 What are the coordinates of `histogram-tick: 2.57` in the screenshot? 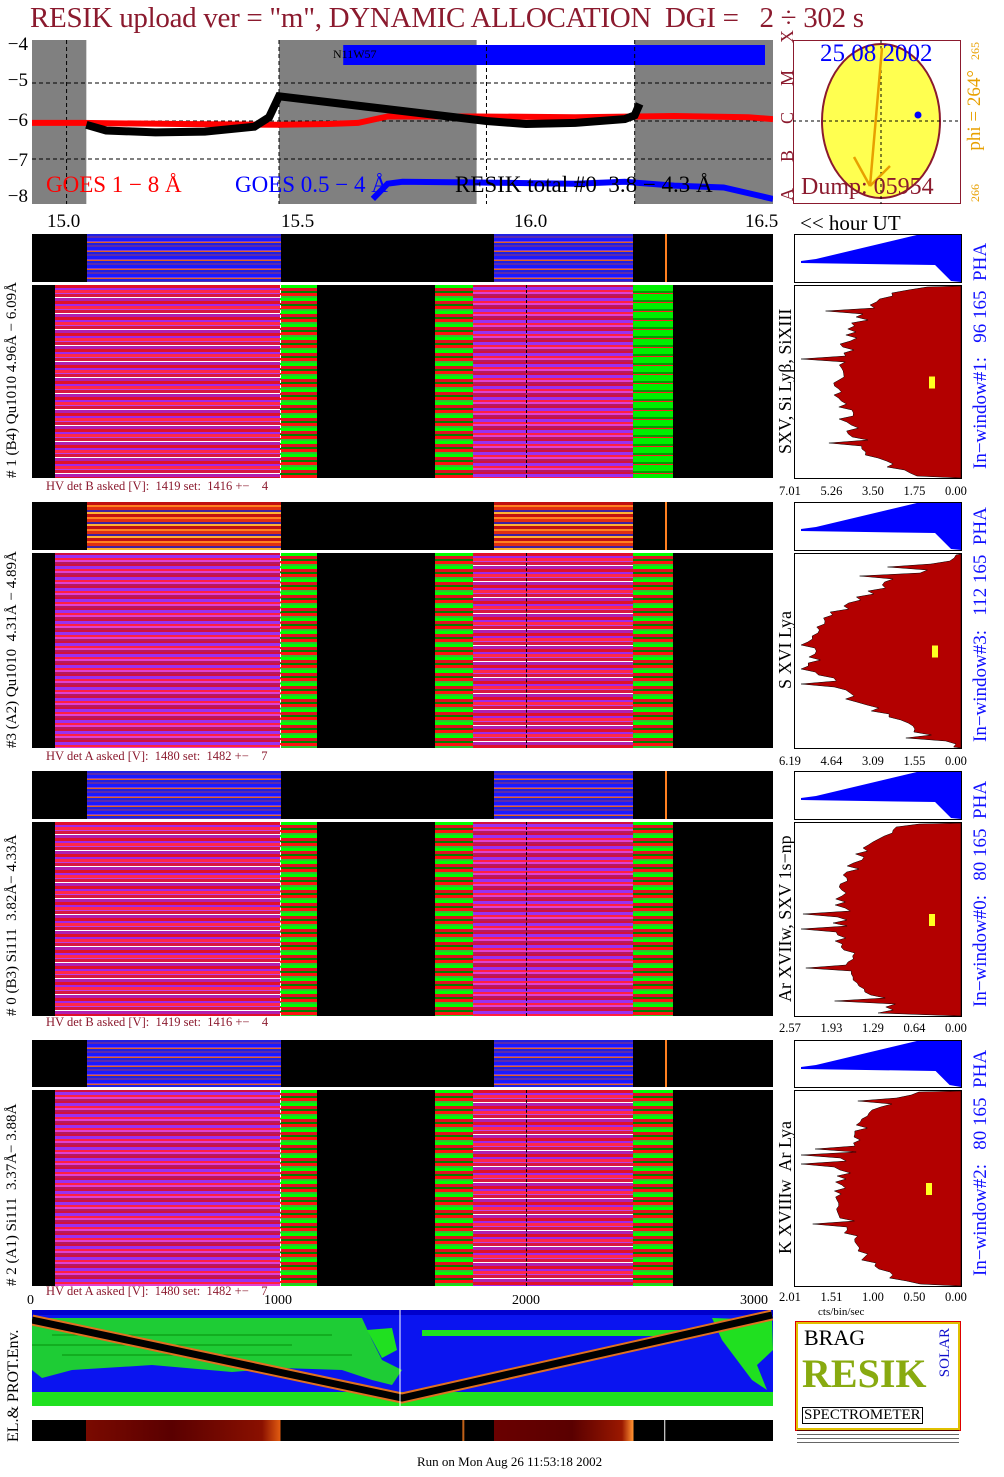 It's located at (790, 1028).